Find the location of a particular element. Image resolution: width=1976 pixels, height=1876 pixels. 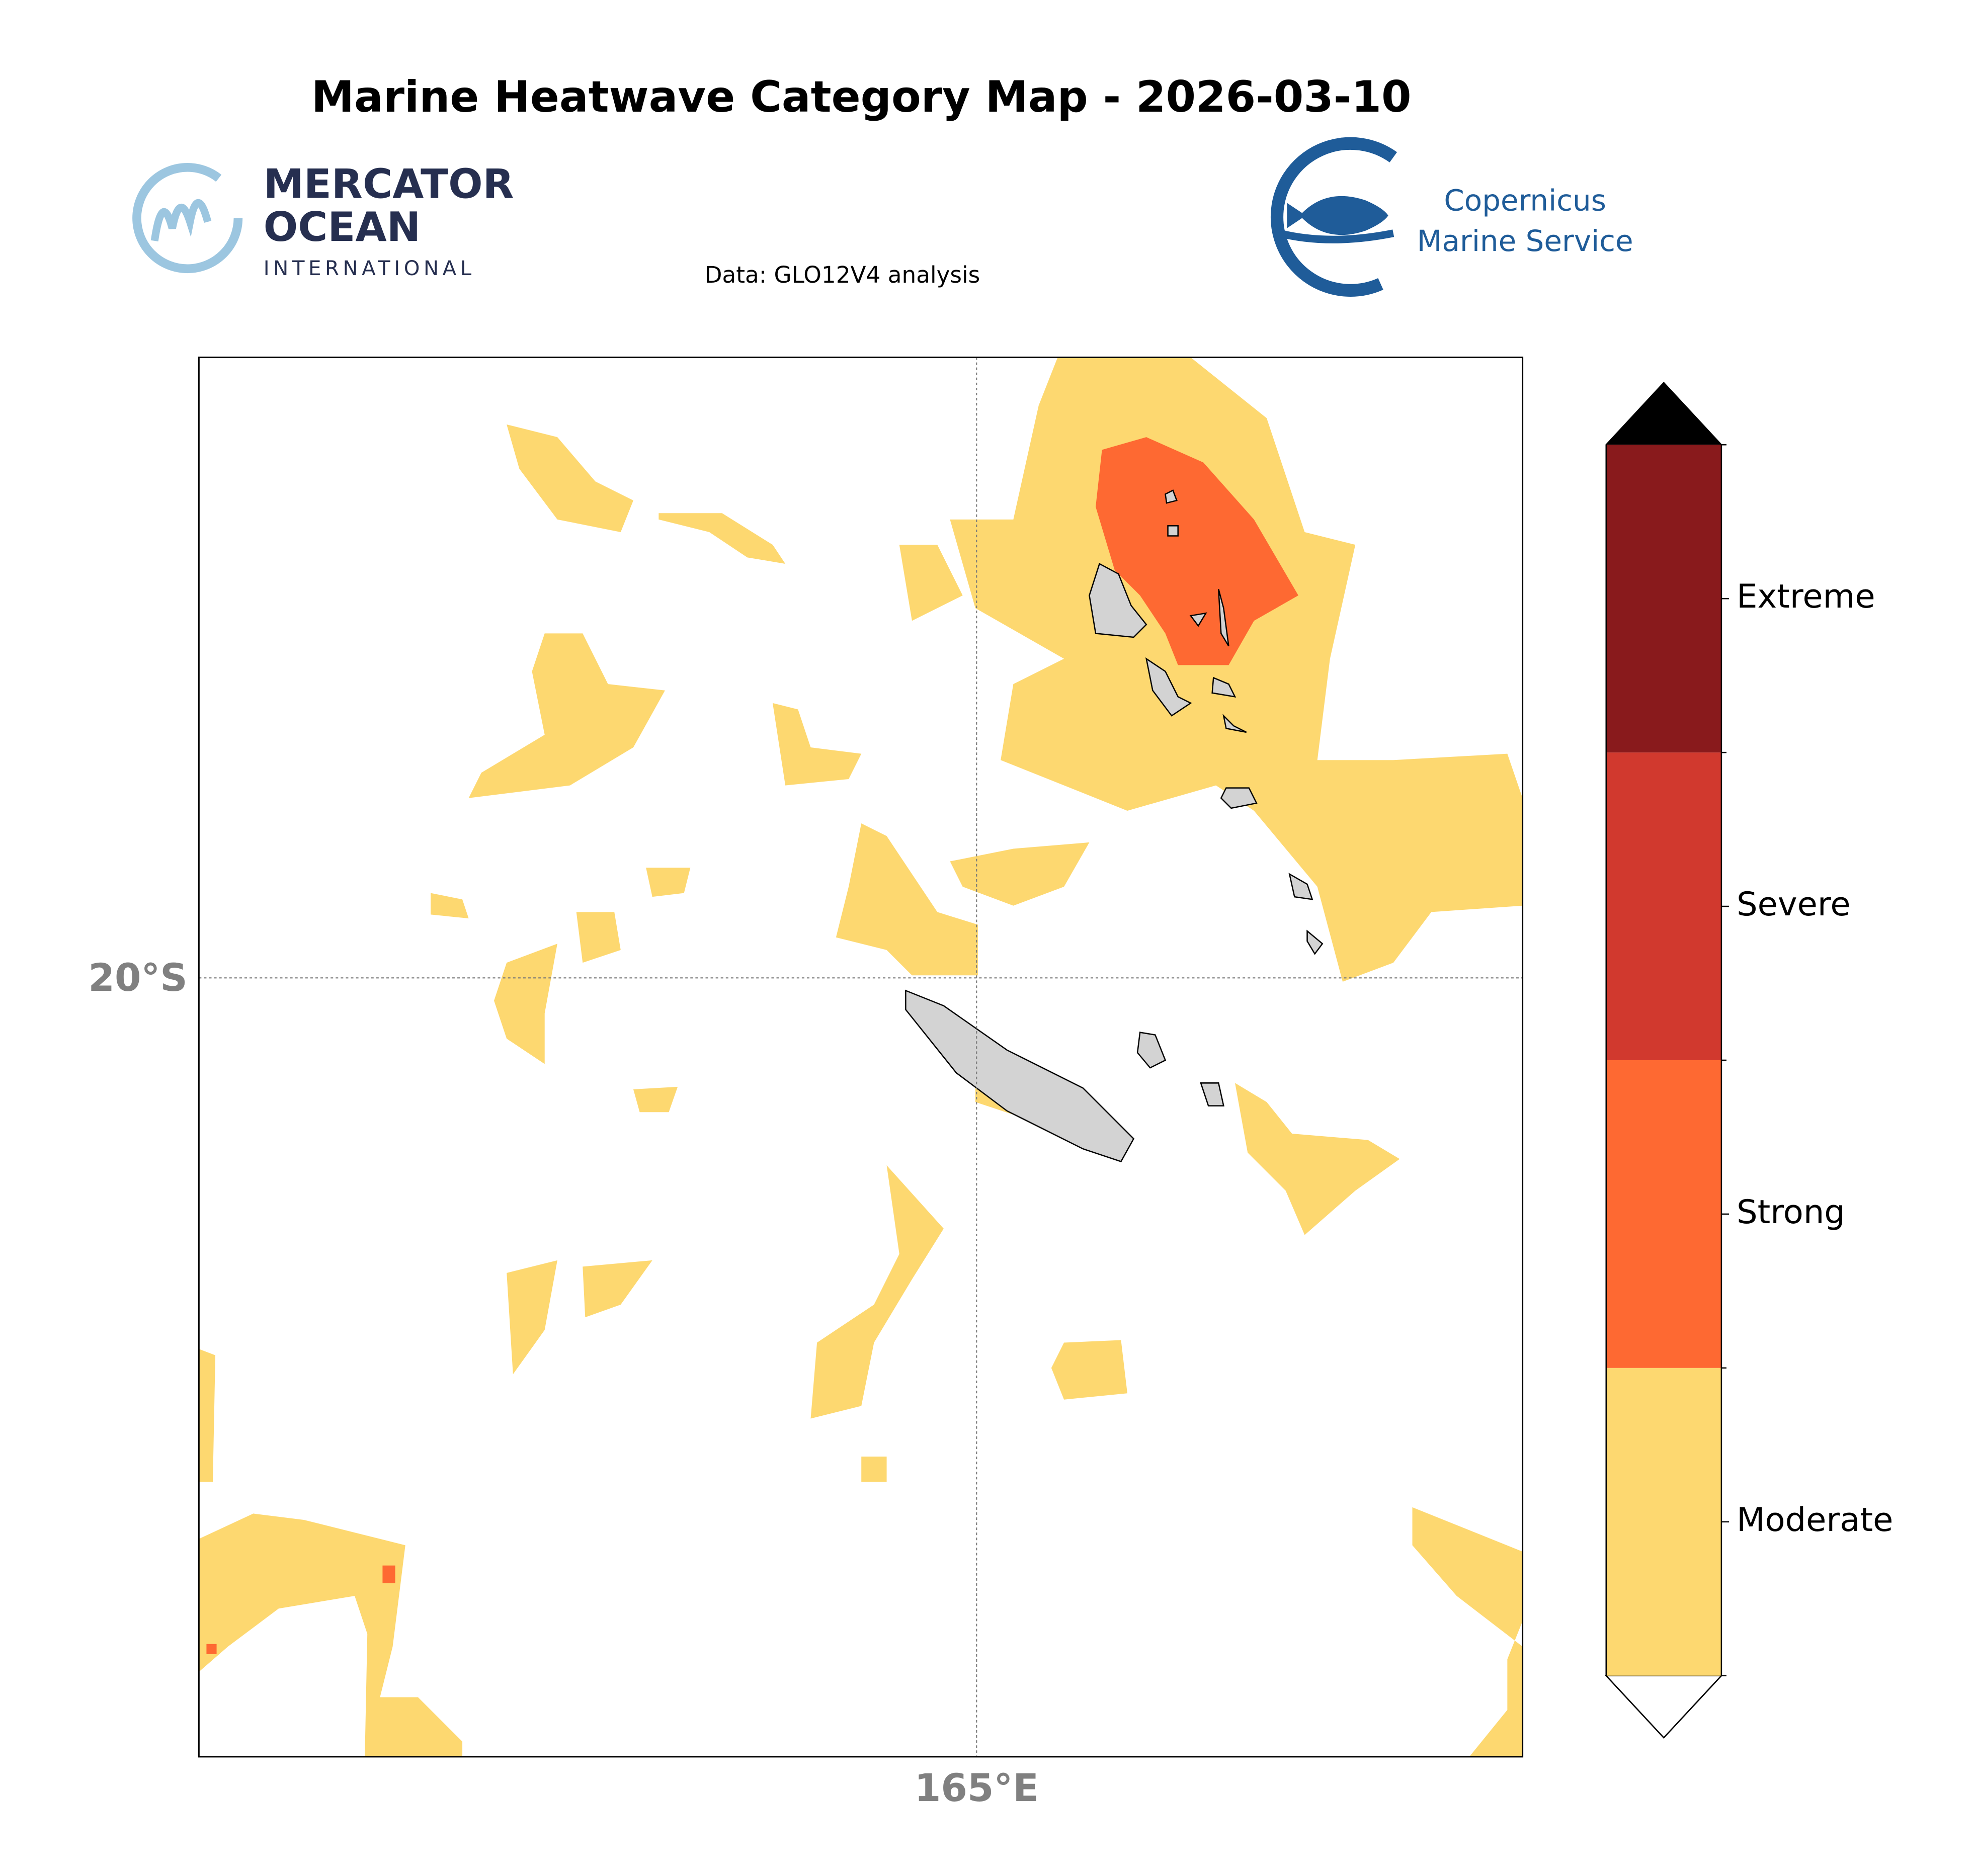

colorbar-label: Moderate is located at coordinates (1815, 1520).